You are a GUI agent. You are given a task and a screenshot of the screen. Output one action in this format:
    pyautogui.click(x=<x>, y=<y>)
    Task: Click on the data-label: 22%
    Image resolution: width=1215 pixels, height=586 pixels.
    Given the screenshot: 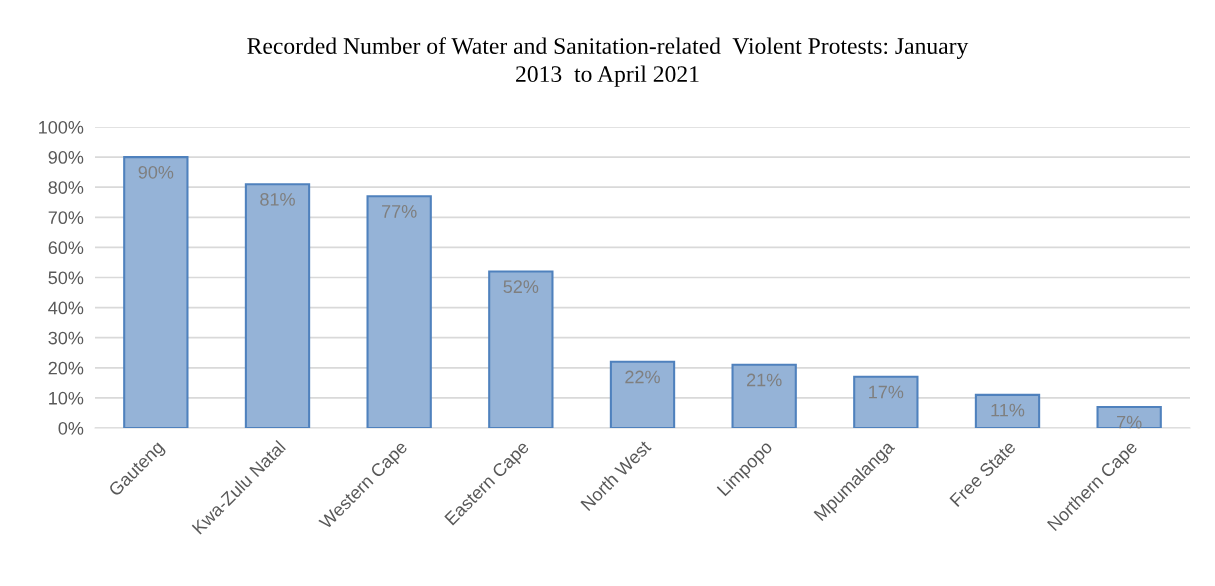 What is the action you would take?
    pyautogui.click(x=642, y=377)
    